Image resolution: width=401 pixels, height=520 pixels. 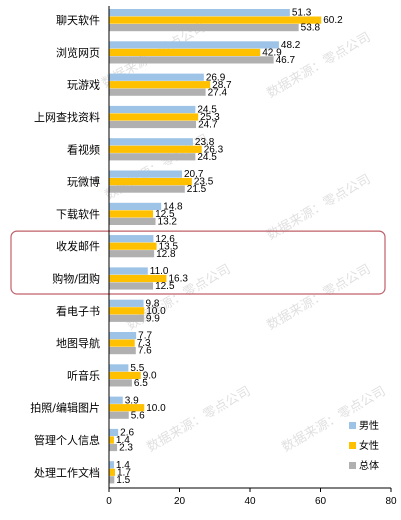 I want to click on data-label: 13.2, so click(x=168, y=222).